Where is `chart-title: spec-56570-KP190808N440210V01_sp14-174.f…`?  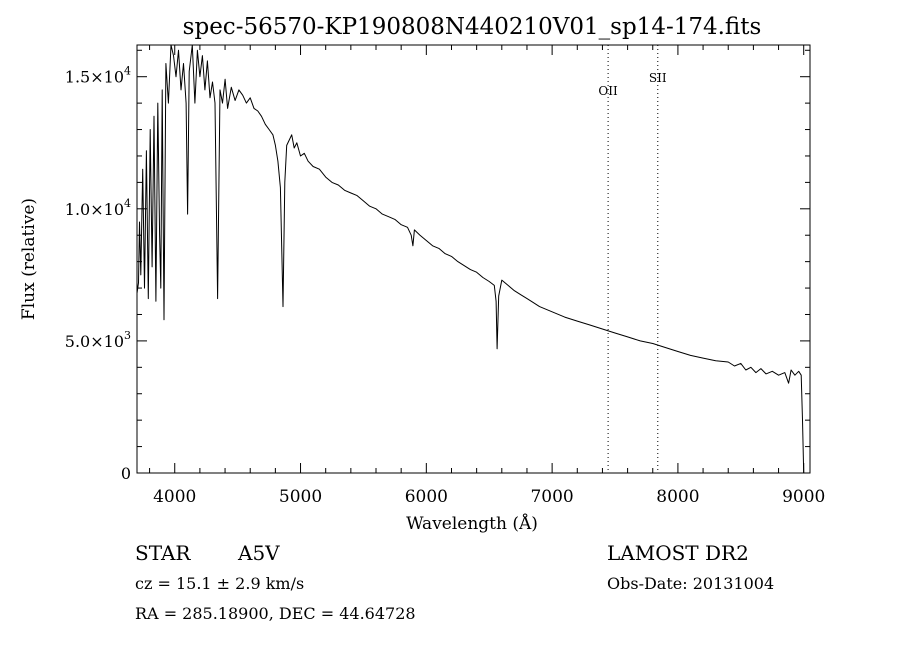 chart-title: spec-56570-KP190808N440210V01_sp14-174.f… is located at coordinates (472, 27).